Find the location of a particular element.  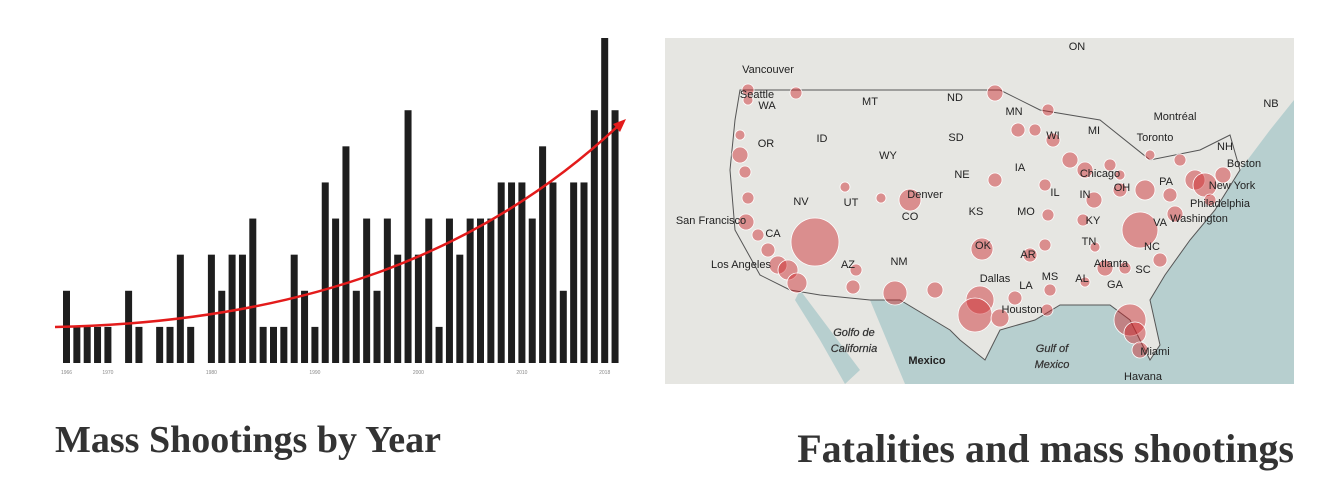

map-label: Toronto is located at coordinates (1155, 138).